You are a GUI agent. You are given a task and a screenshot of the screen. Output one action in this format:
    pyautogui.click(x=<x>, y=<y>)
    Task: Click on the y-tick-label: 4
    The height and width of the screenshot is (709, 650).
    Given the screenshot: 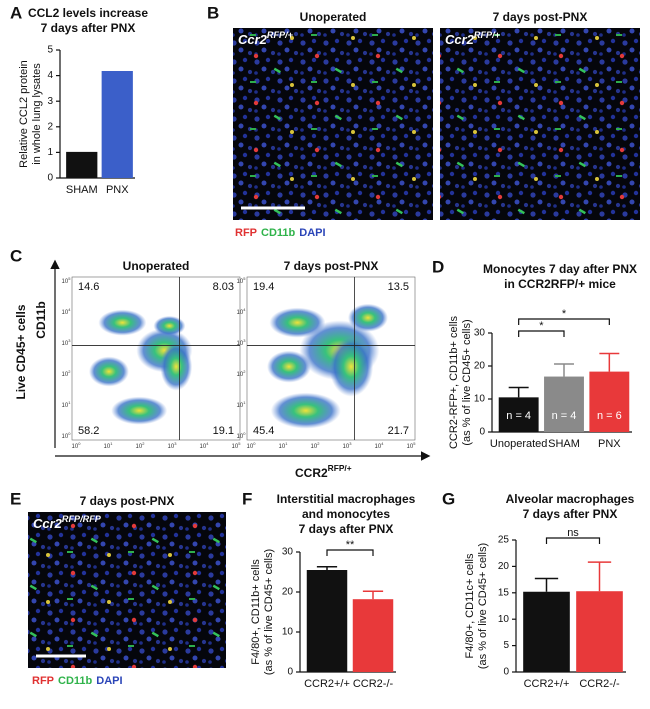 What is the action you would take?
    pyautogui.click(x=50, y=75)
    